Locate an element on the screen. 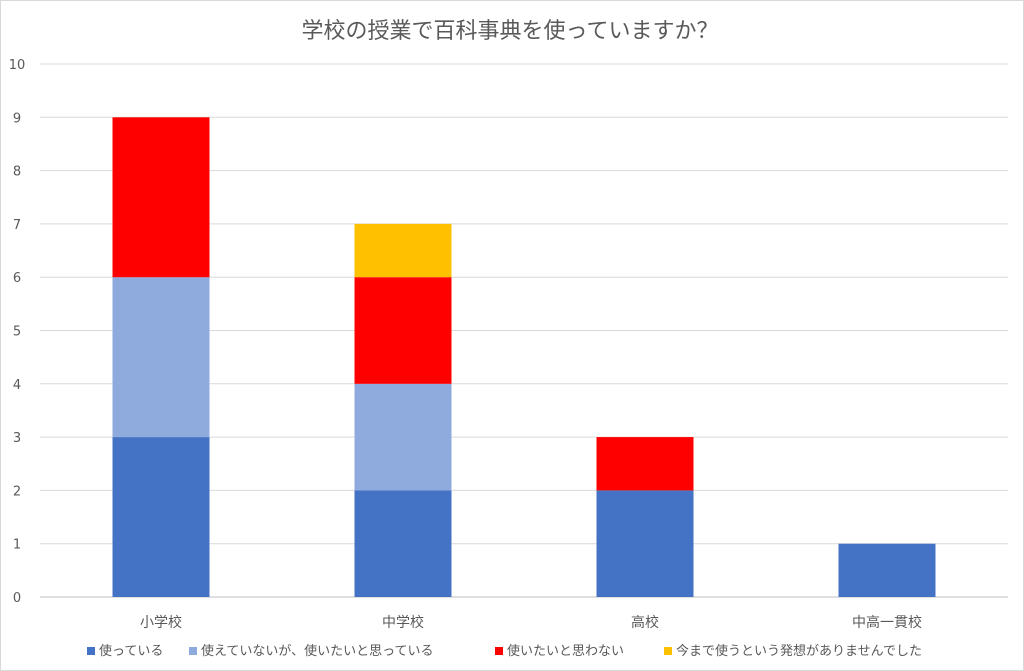  y-tick-label: 3 is located at coordinates (17, 438).